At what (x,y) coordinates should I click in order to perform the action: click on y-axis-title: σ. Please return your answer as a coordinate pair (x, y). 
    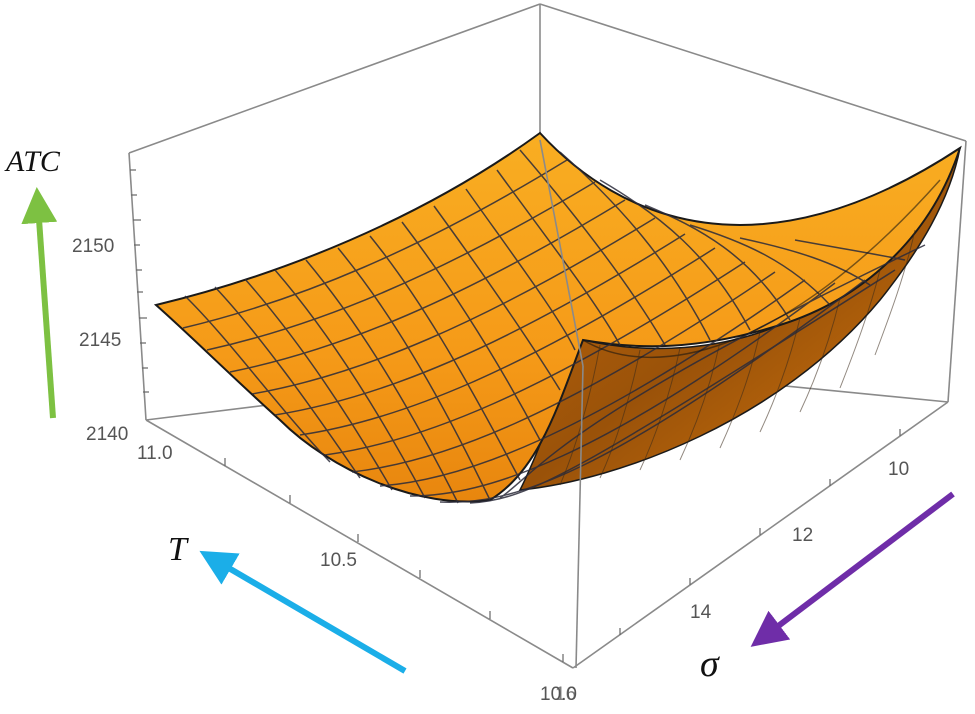
    Looking at the image, I should click on (709, 664).